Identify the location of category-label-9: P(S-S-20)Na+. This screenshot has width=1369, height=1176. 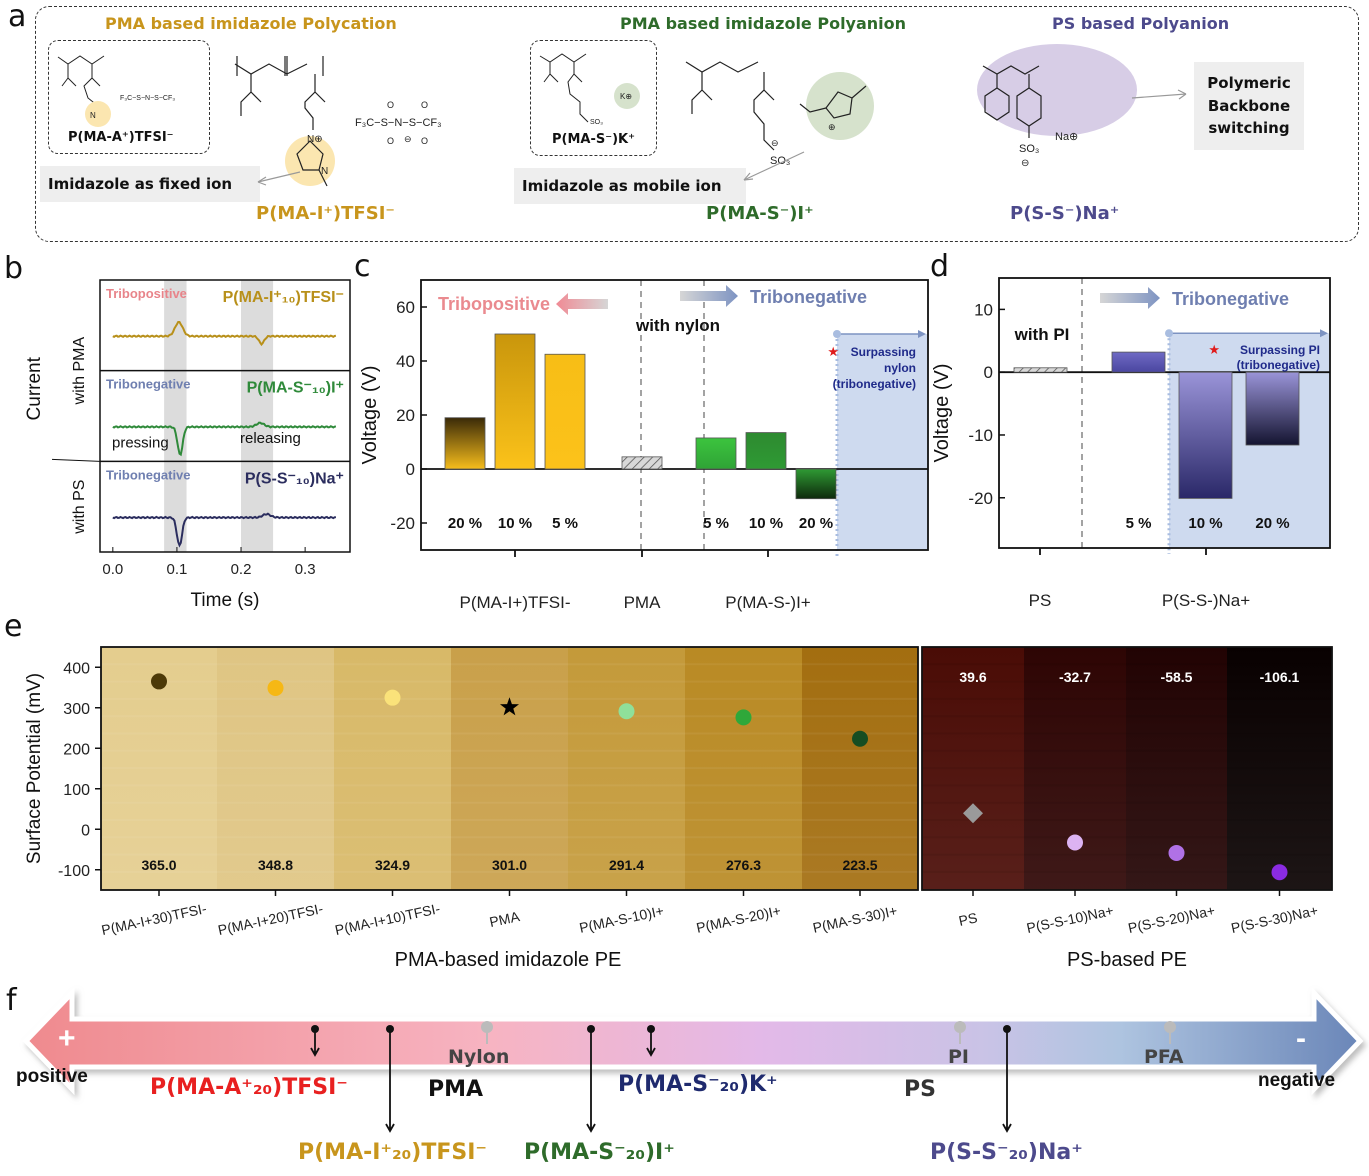
(1172, 919).